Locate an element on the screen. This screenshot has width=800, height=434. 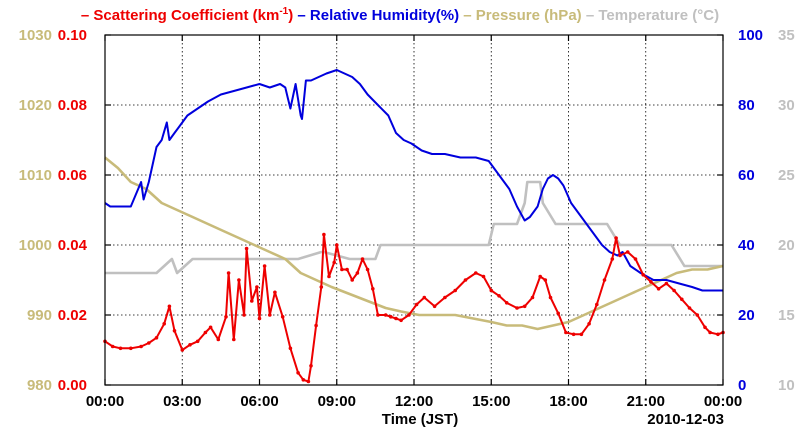
legend-entry: – Relative Humidity(%) is located at coordinates (376, 15).